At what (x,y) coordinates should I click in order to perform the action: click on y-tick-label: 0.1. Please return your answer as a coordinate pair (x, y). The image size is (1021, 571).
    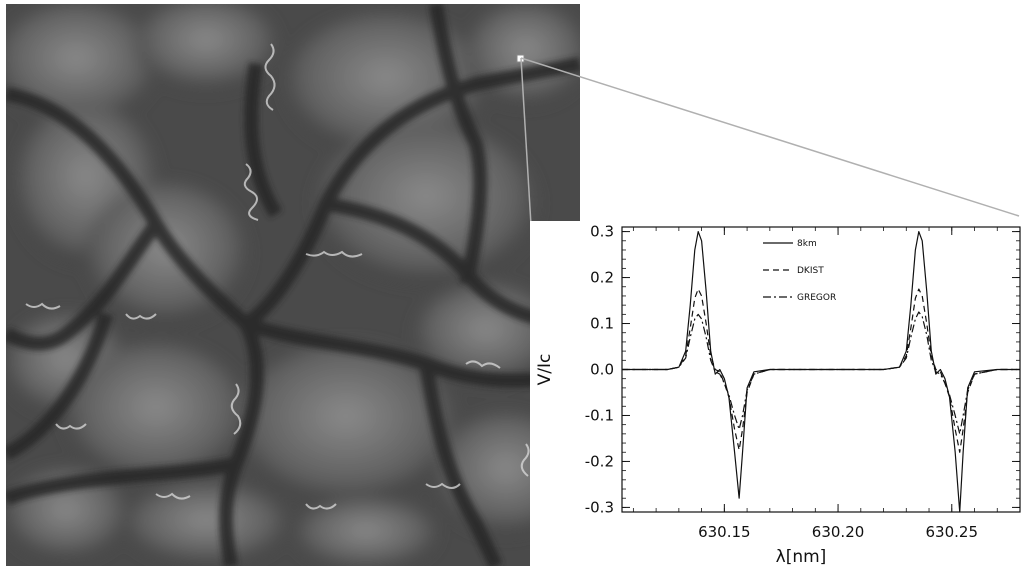
    Looking at the image, I should click on (602, 324).